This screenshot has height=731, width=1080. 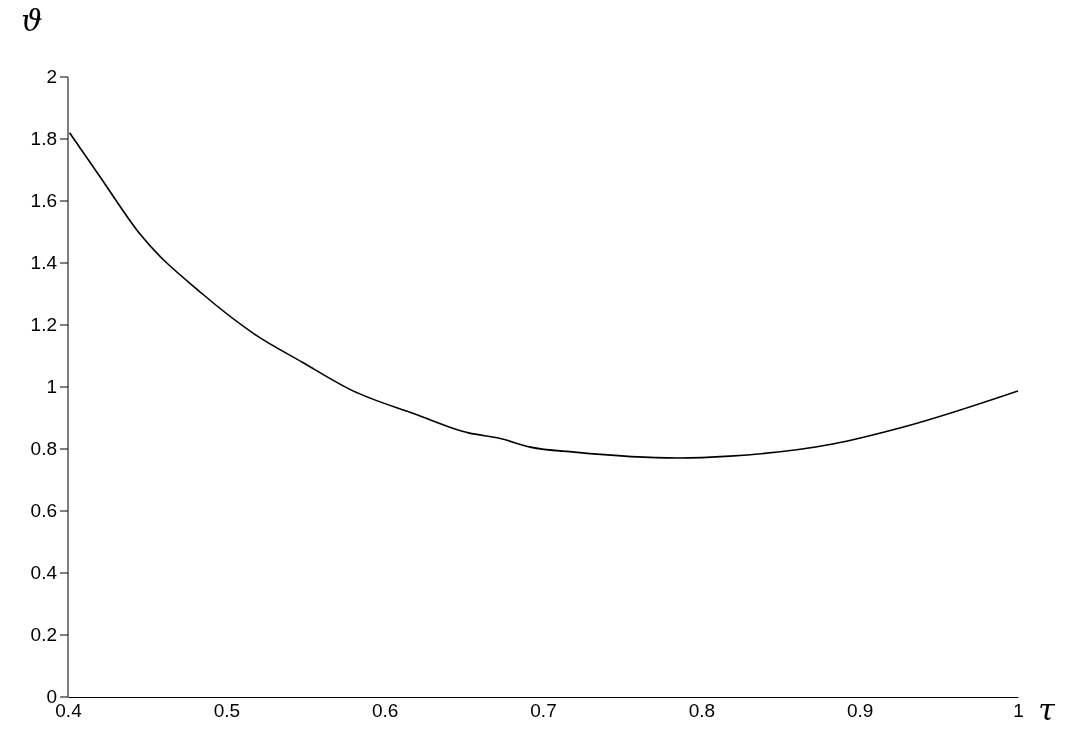 I want to click on y-tick-label: 1.4, so click(x=44, y=262).